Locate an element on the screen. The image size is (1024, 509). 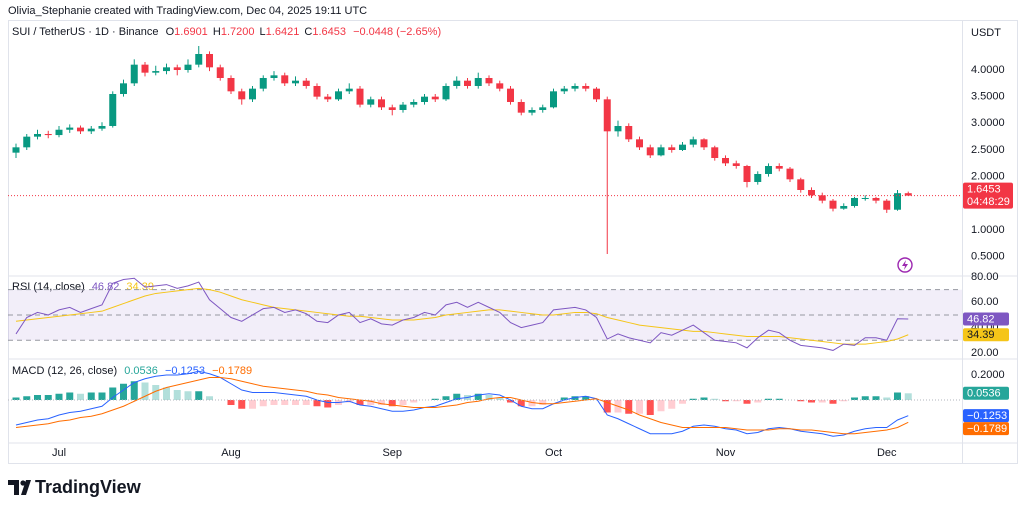
value-tag-label: 34.39 is located at coordinates (981, 335).